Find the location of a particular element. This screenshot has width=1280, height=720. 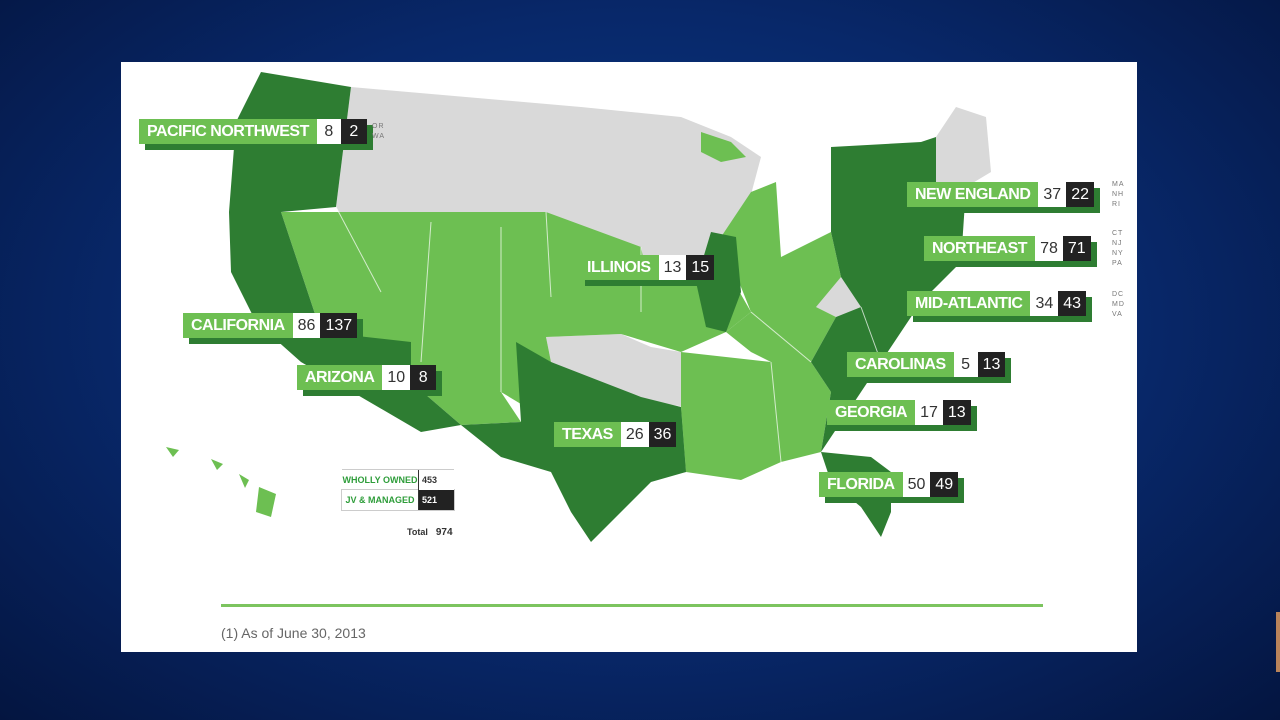

state-abbr: MA is located at coordinates (1118, 184).